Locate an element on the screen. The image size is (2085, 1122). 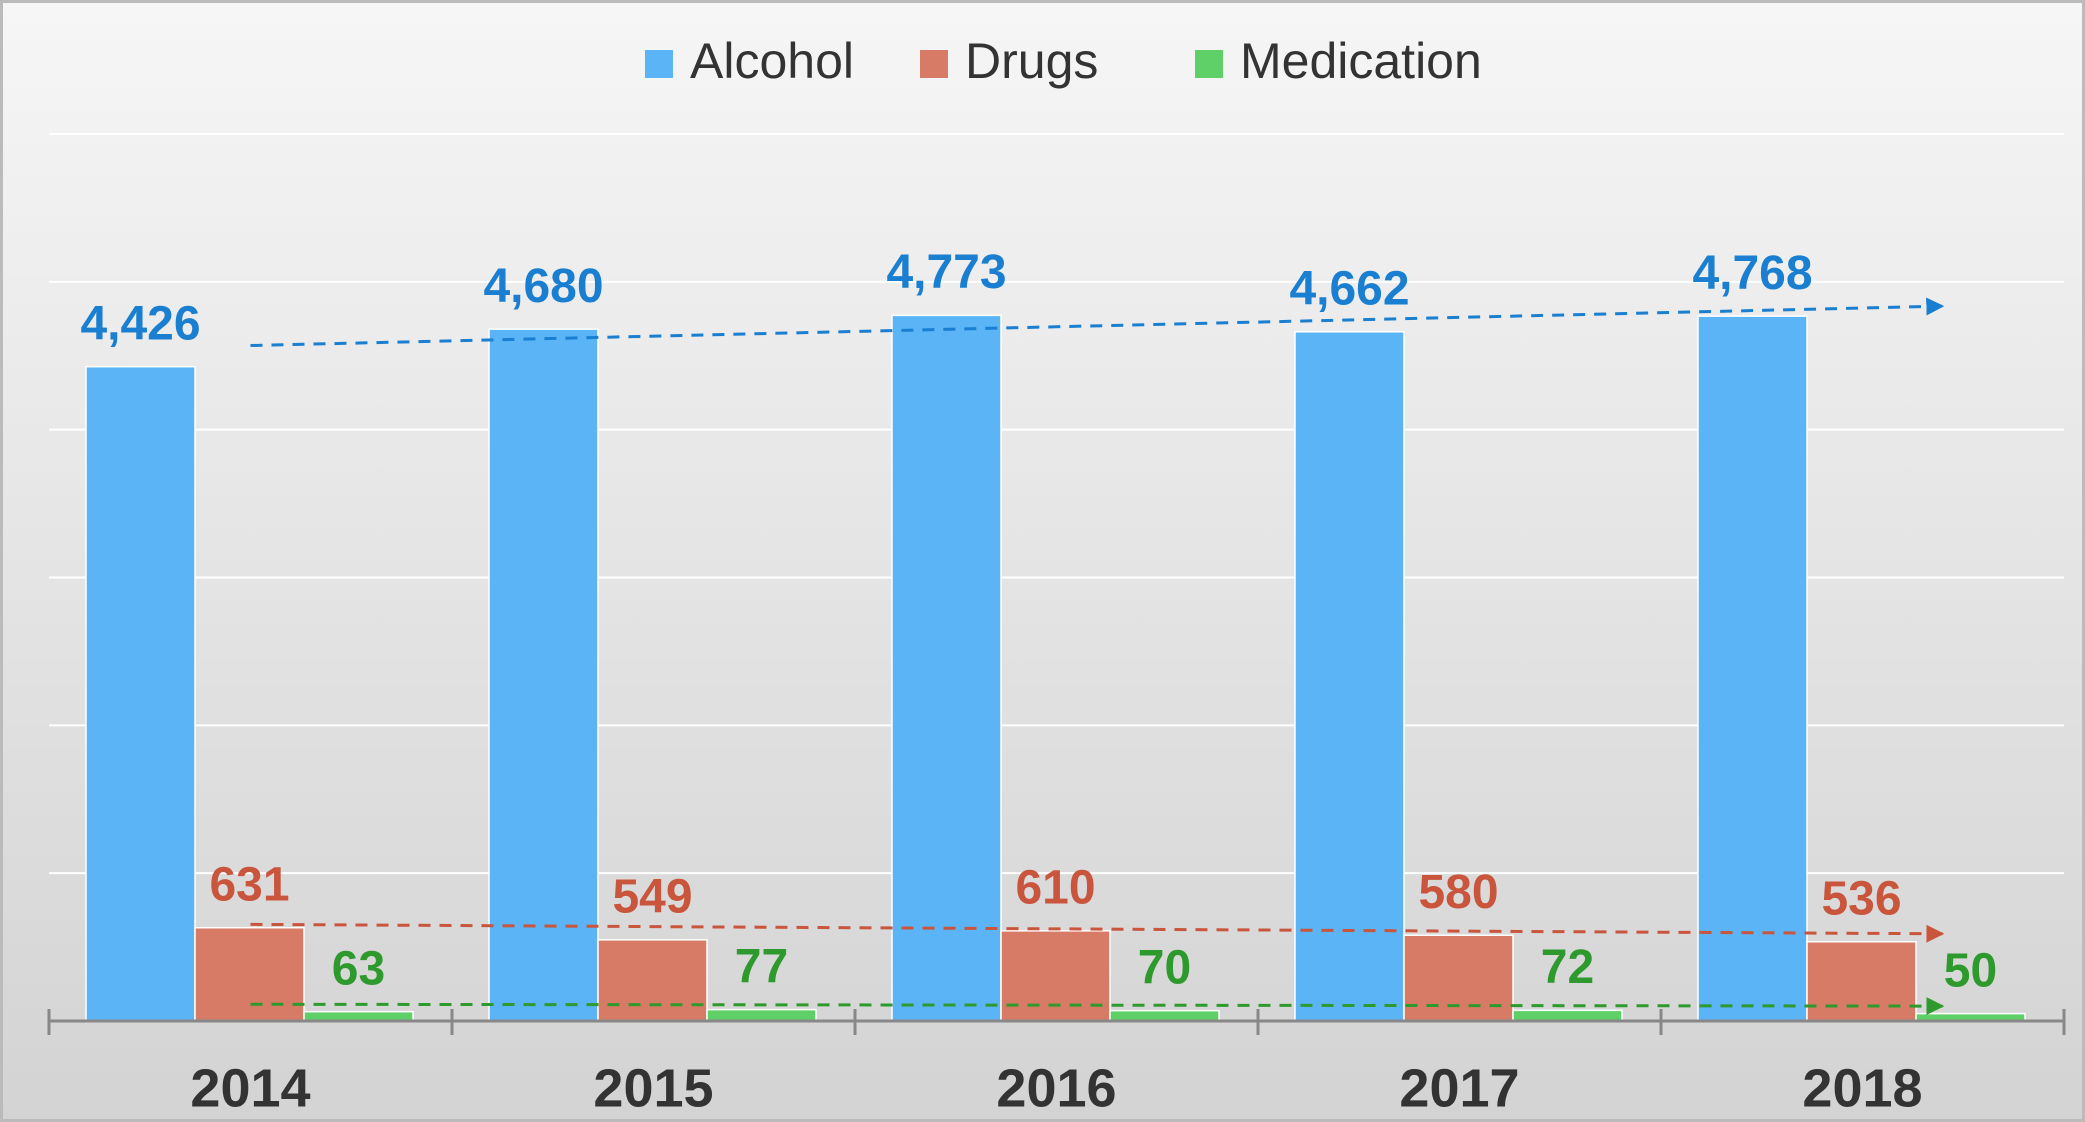
data-label: 4,768 is located at coordinates (1752, 273).